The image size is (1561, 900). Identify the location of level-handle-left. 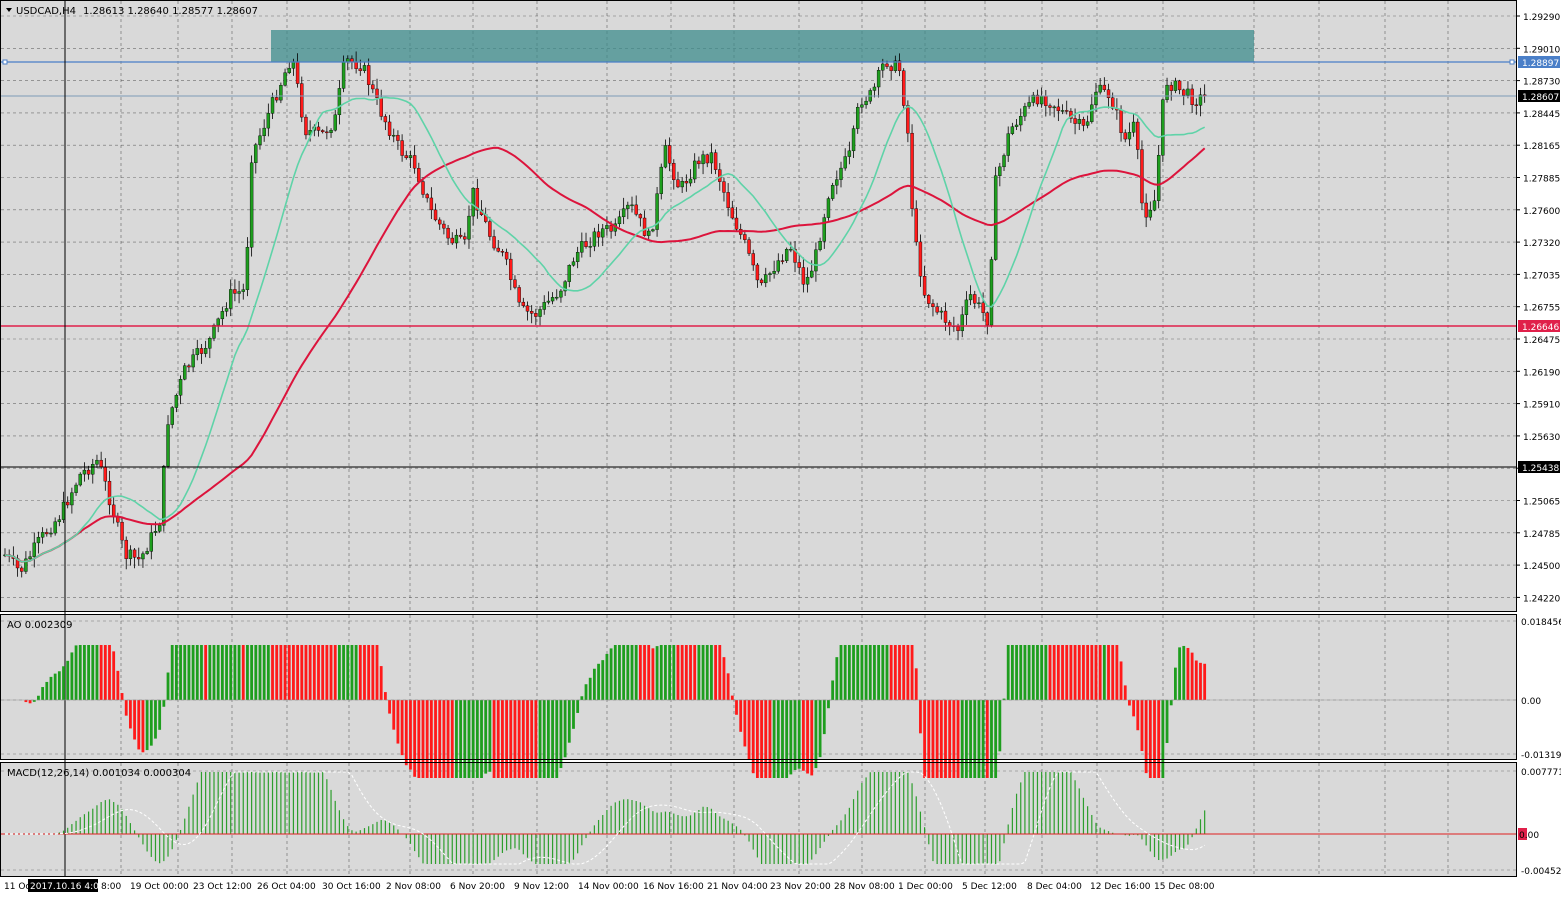
(5, 62).